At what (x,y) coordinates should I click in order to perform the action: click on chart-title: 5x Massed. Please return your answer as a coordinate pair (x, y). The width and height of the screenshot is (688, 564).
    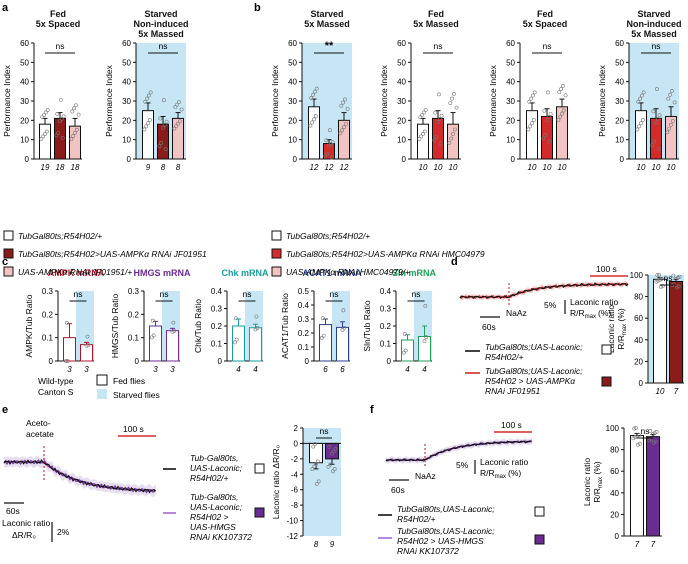
    Looking at the image, I should click on (327, 24).